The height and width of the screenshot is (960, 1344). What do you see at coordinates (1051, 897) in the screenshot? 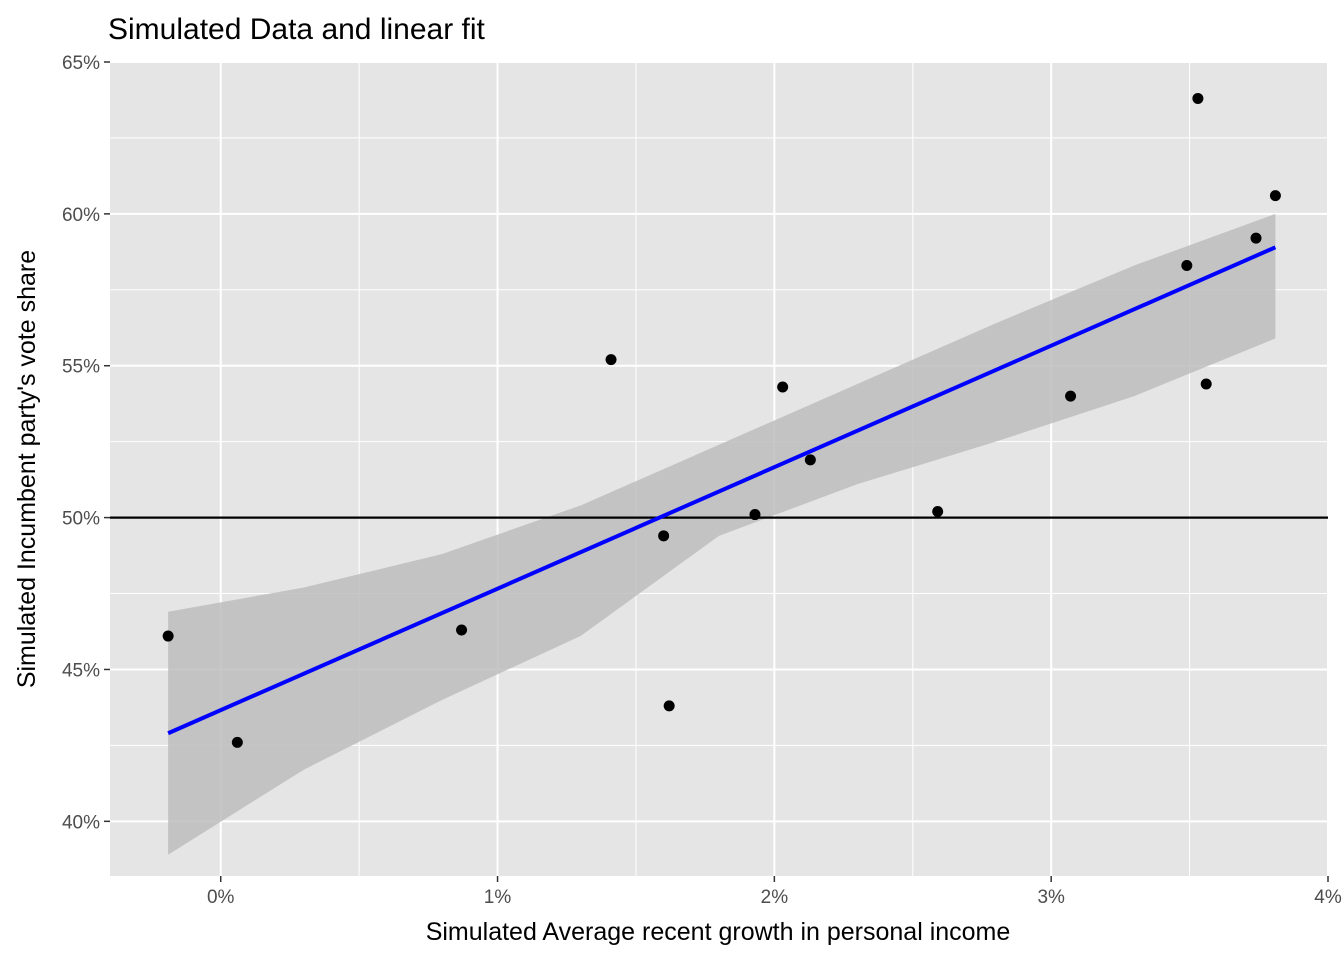
I see `x-tick-label: 3%` at bounding box center [1051, 897].